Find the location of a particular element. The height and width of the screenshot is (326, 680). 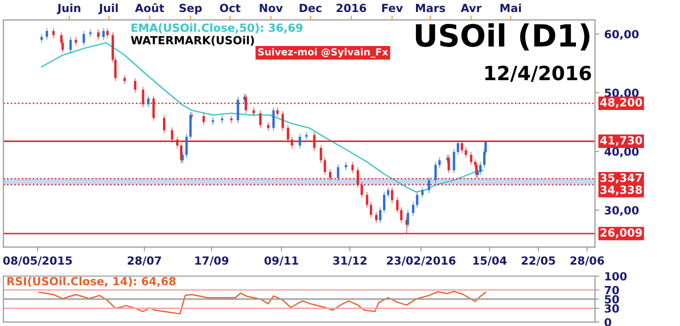

x-tick-label: 23/02/2016 is located at coordinates (421, 261).